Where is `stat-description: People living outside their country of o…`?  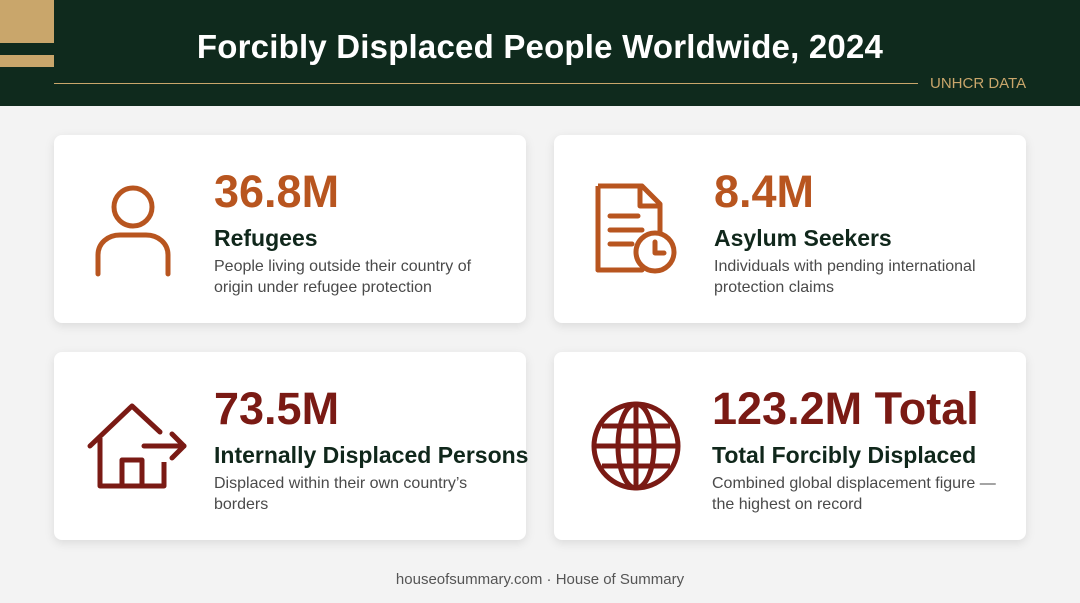 stat-description: People living outside their country of o… is located at coordinates (343, 277).